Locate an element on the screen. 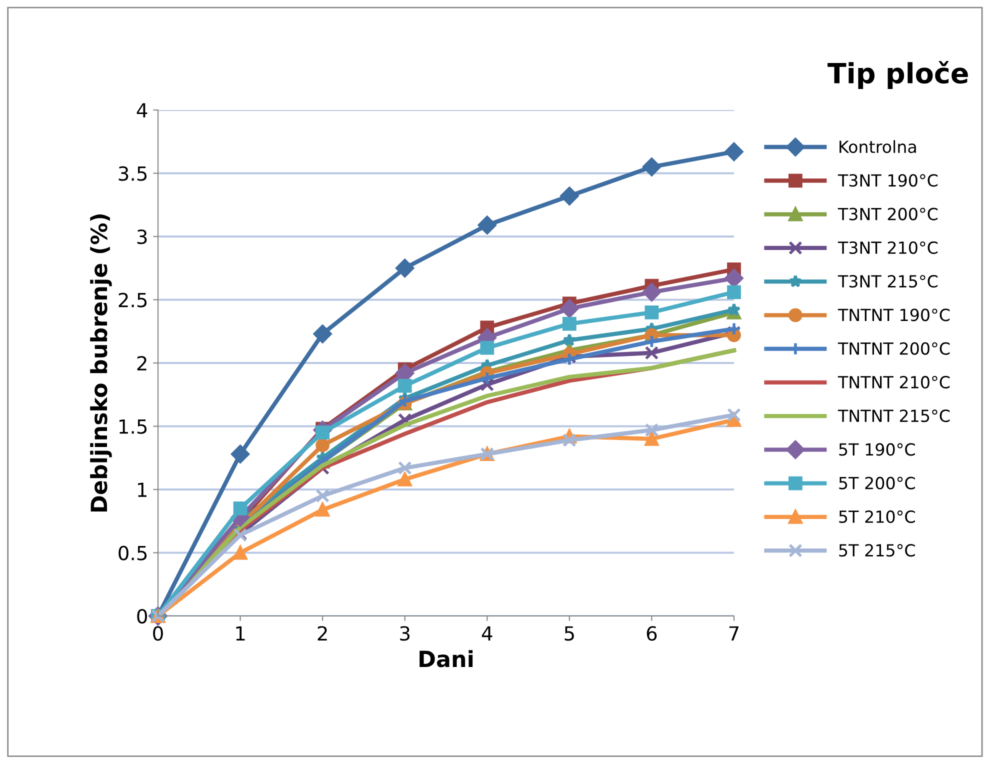 Image resolution: width=984 pixels, height=760 pixels. x-axis-title: Dani is located at coordinates (446, 659).